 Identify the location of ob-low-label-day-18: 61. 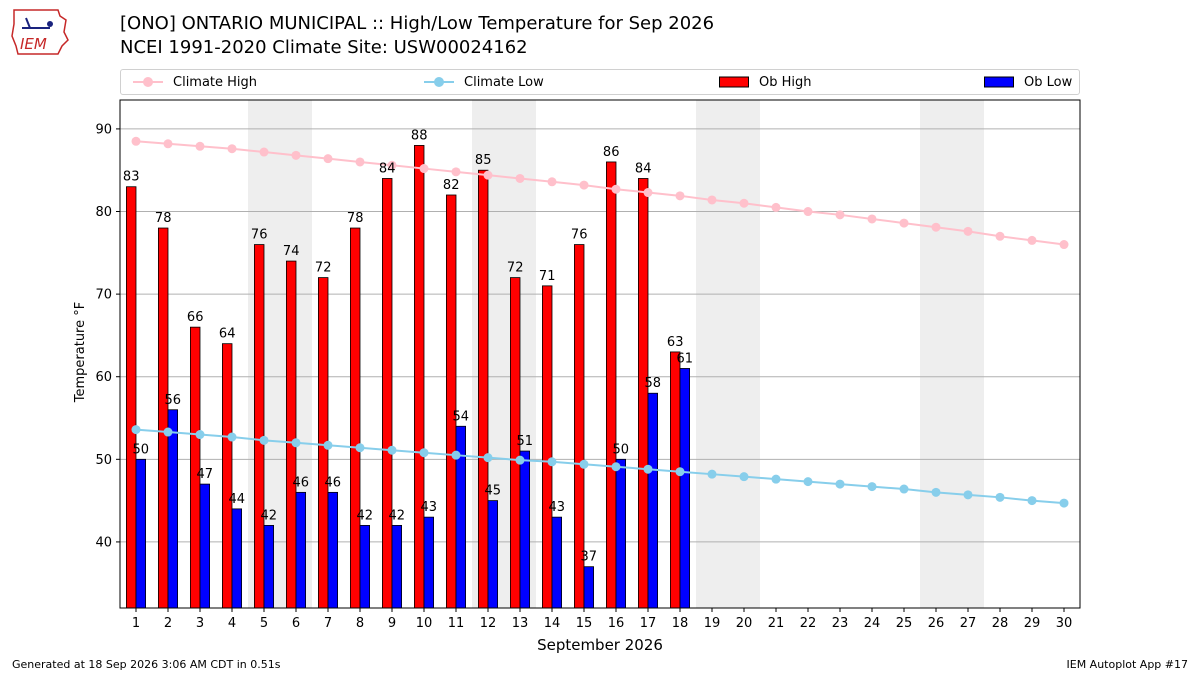
(685, 358).